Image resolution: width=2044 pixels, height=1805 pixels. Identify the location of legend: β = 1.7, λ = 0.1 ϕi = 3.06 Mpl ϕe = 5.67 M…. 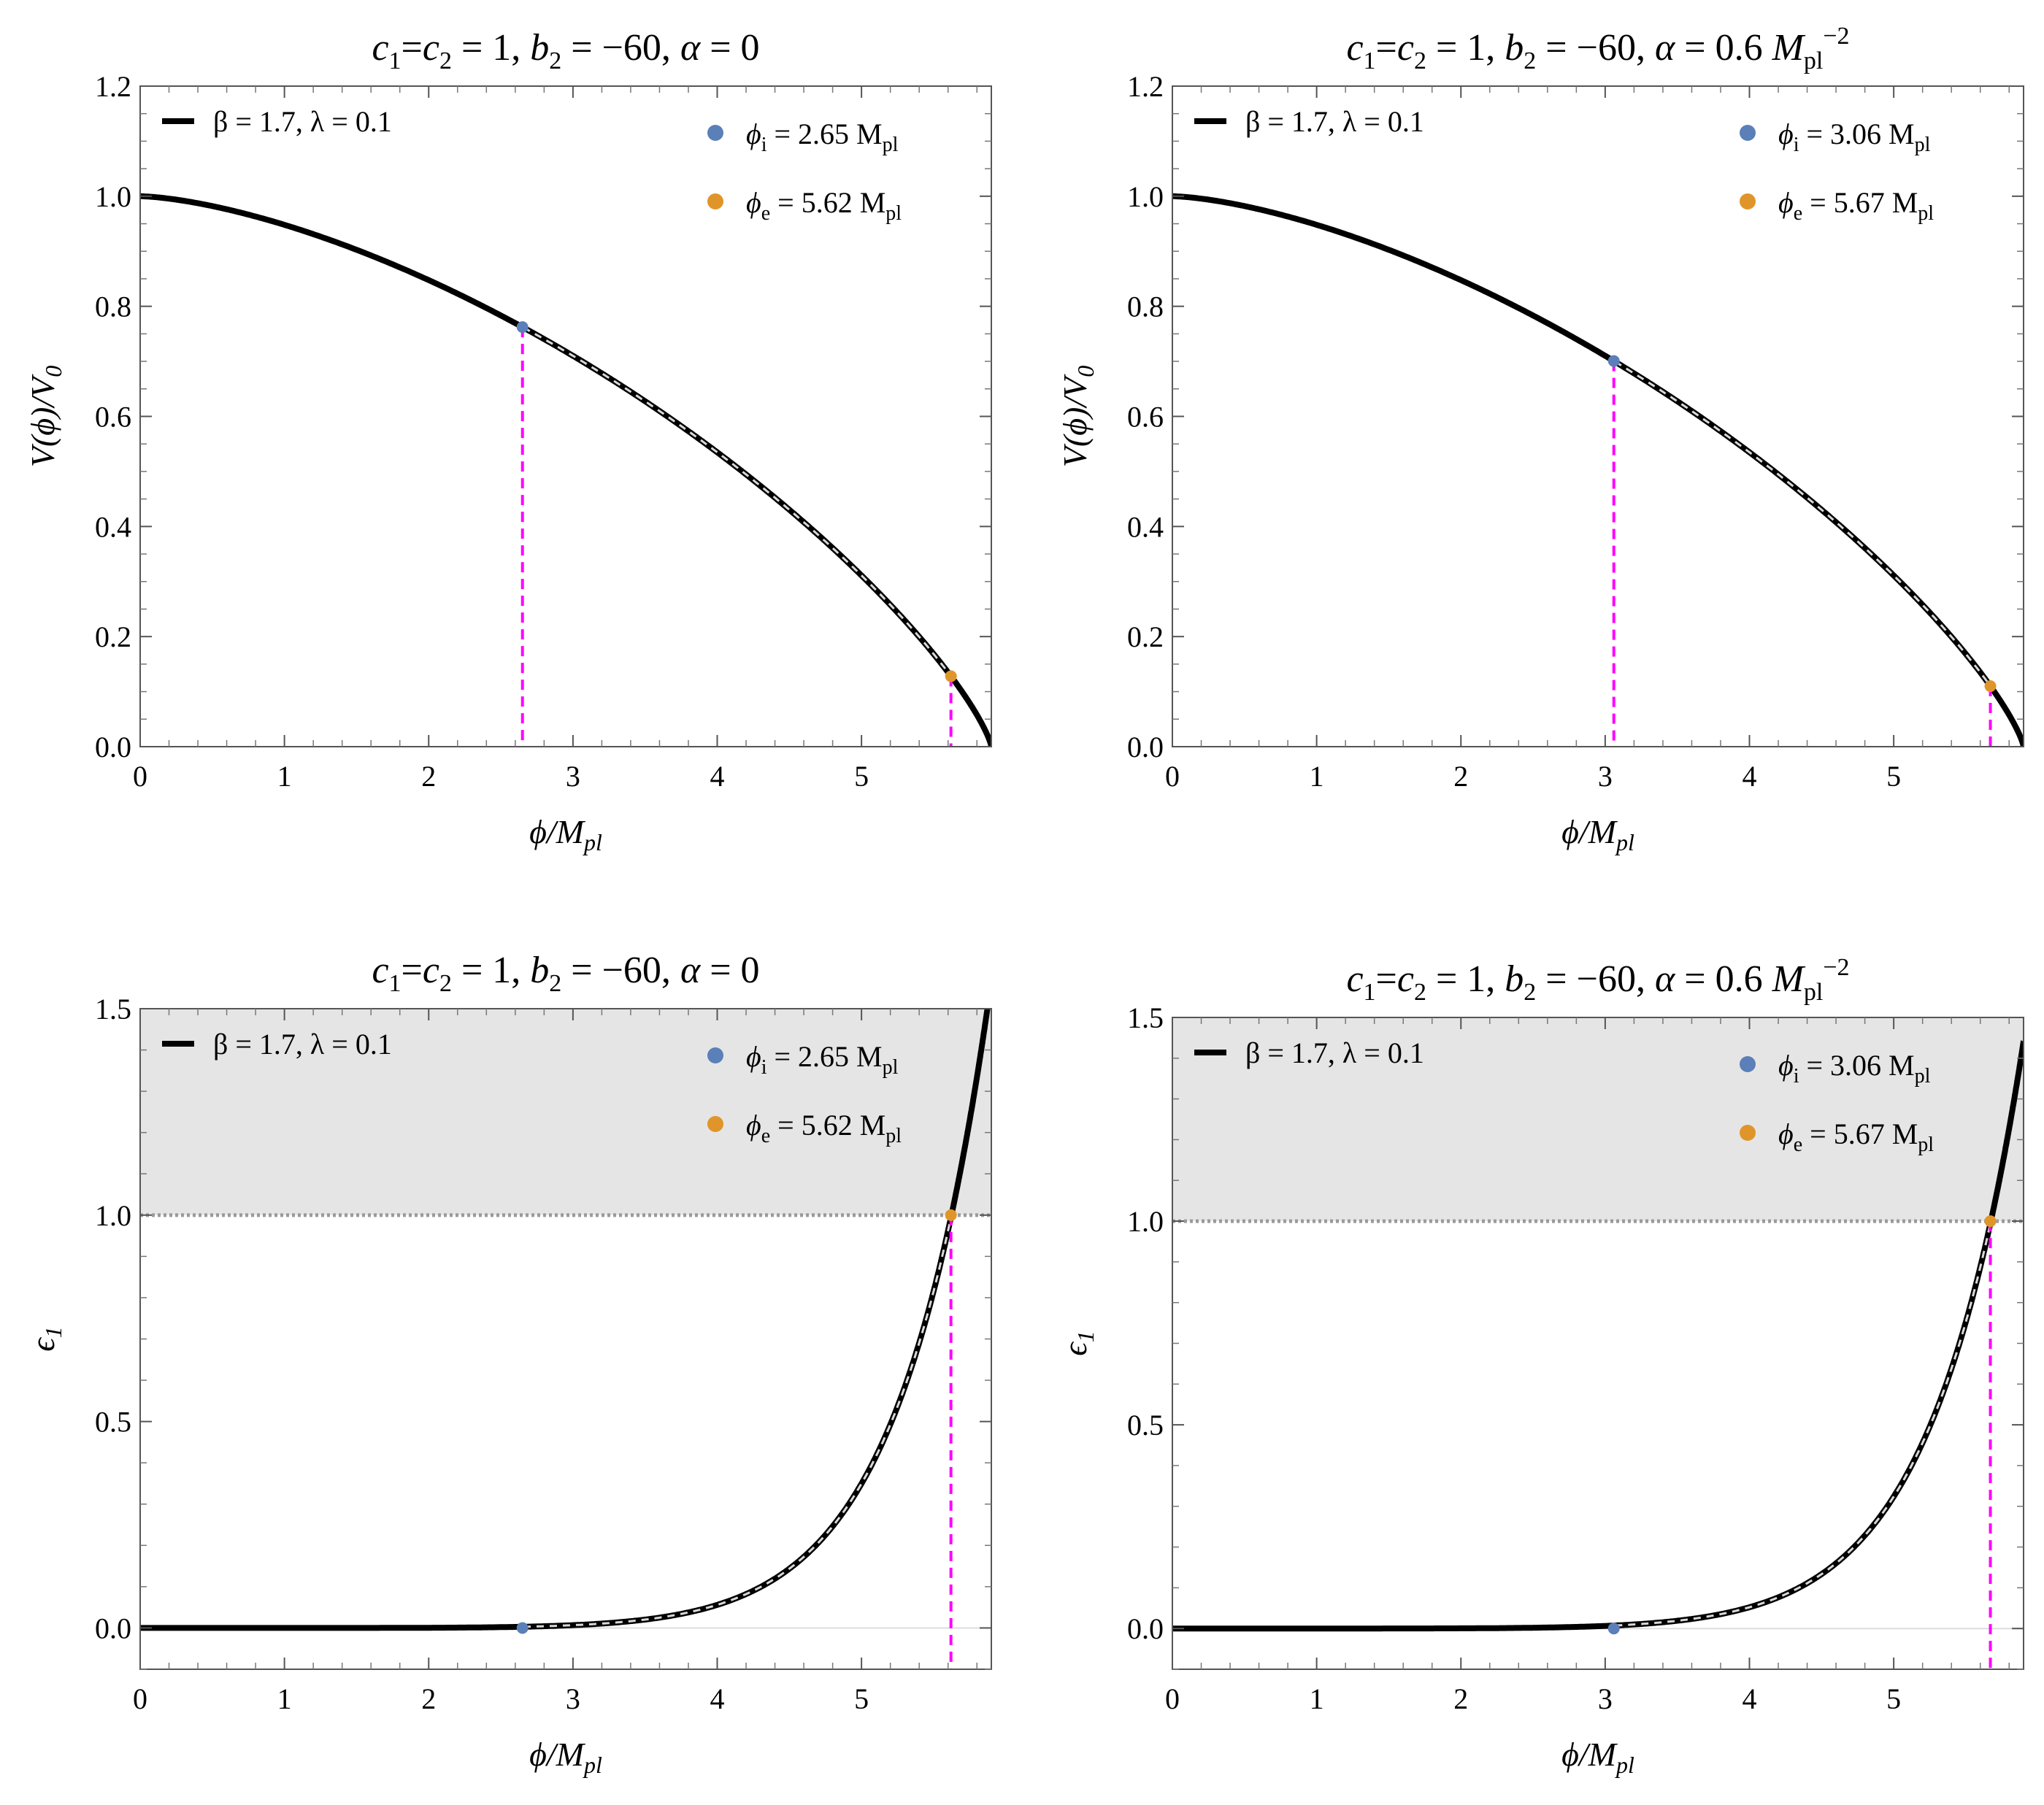
(1564, 1096).